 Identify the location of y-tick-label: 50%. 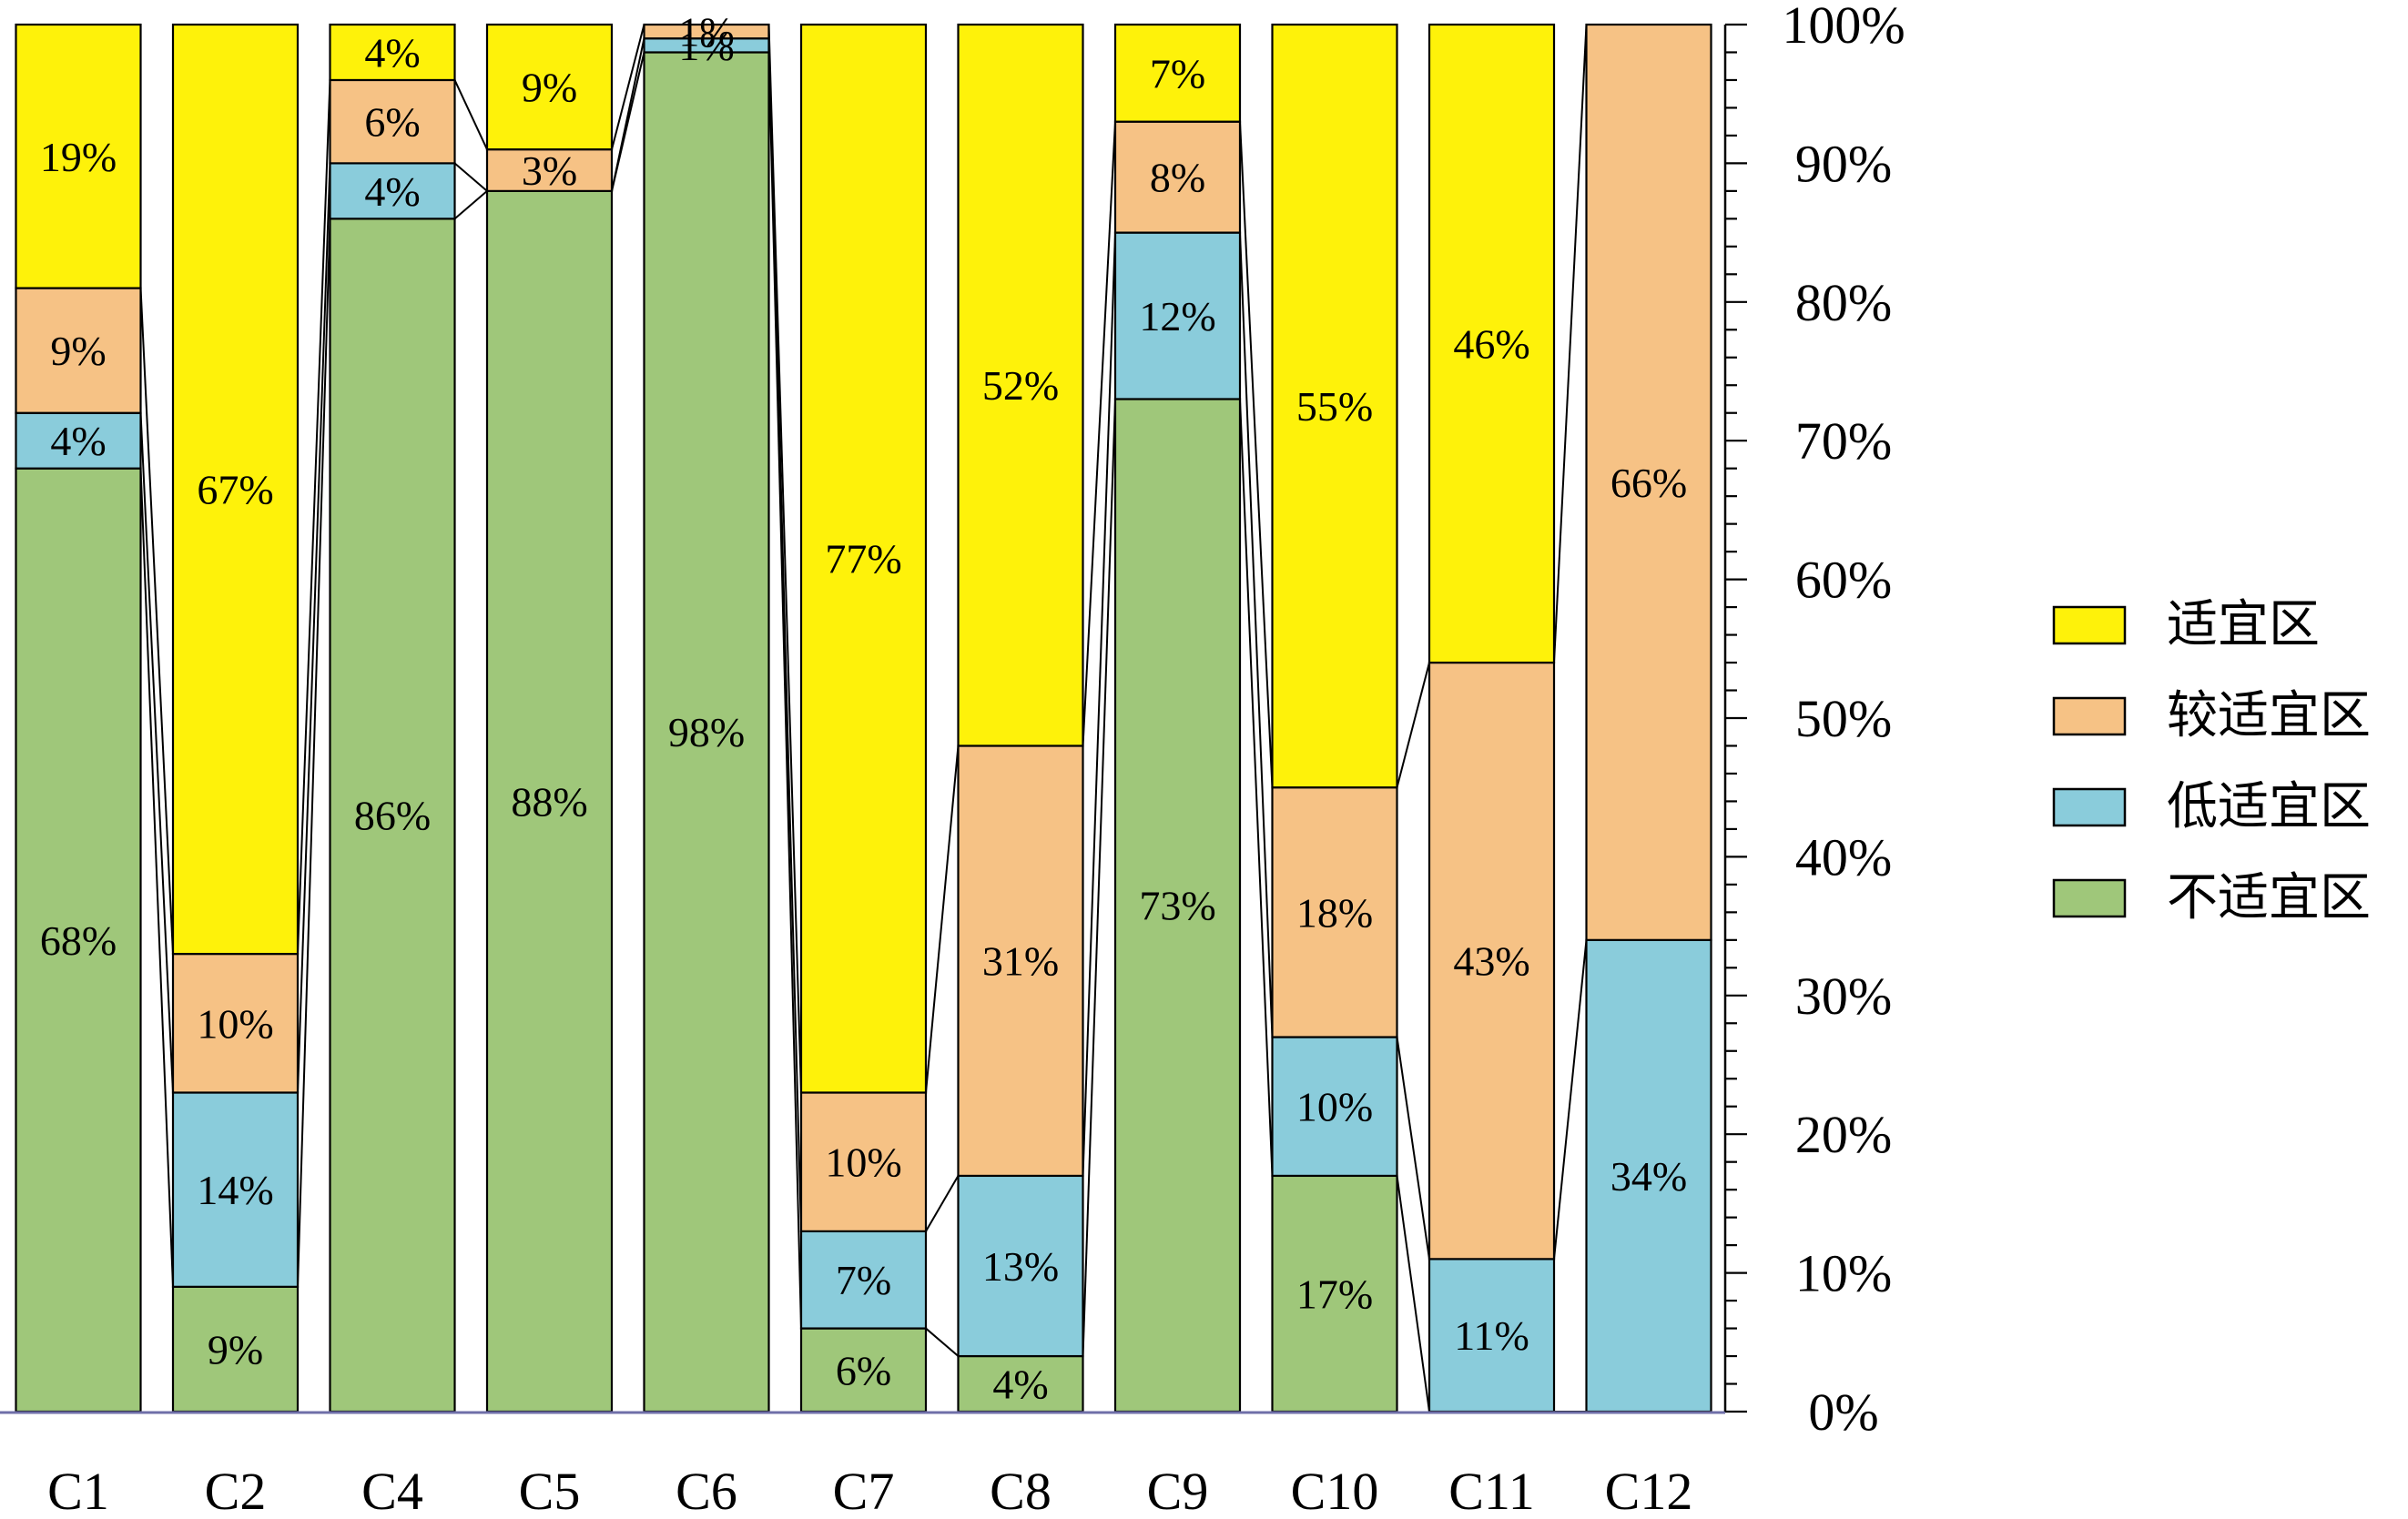
(1843, 718).